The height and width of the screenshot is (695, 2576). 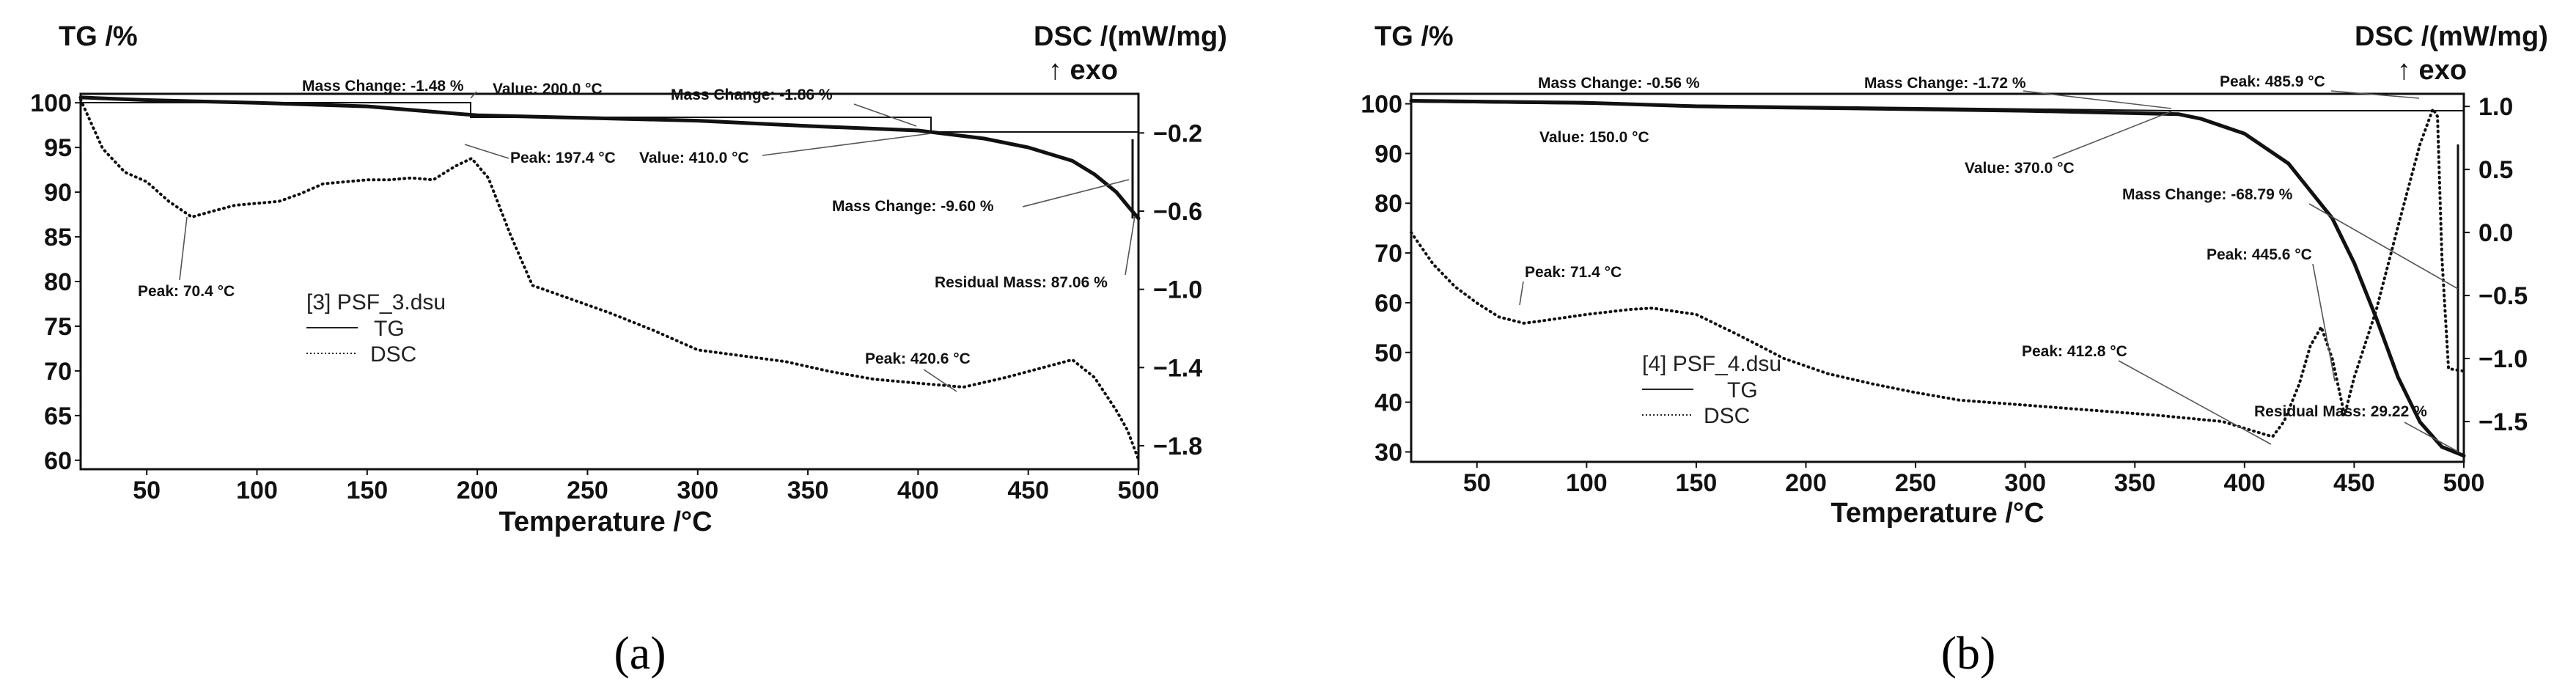 What do you see at coordinates (1177, 446) in the screenshot?
I see `dsc-tick-label: −1.8` at bounding box center [1177, 446].